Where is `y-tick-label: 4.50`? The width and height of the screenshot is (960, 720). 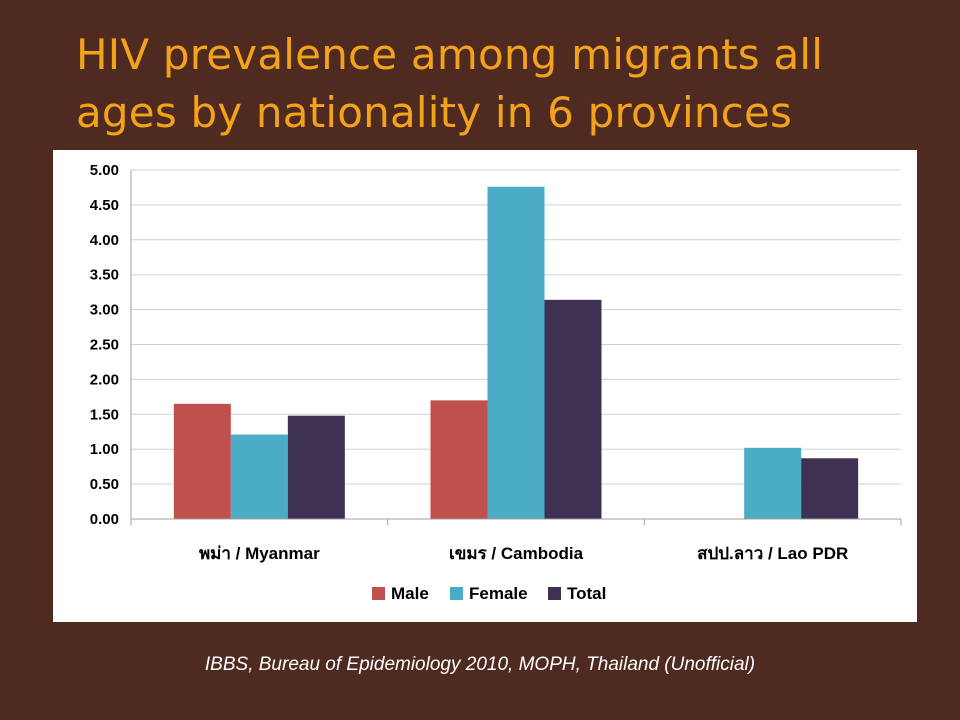
y-tick-label: 4.50 is located at coordinates (104, 205).